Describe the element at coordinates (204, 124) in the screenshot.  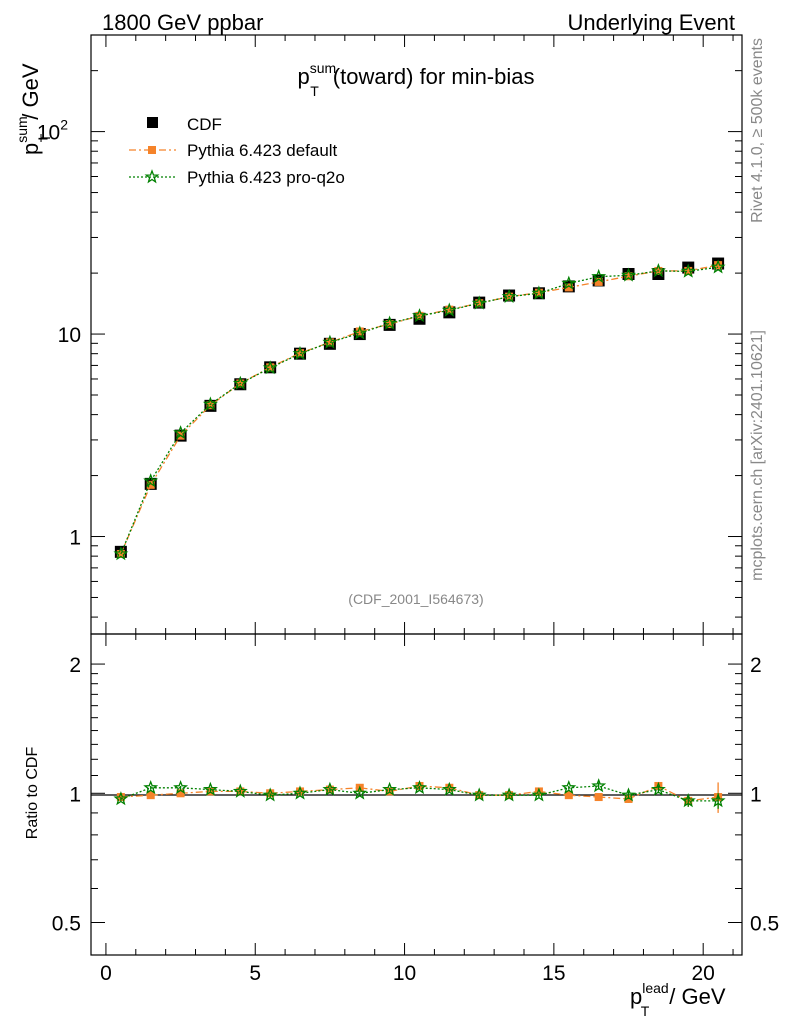
I see `legend-label-cdf: CDF` at that location.